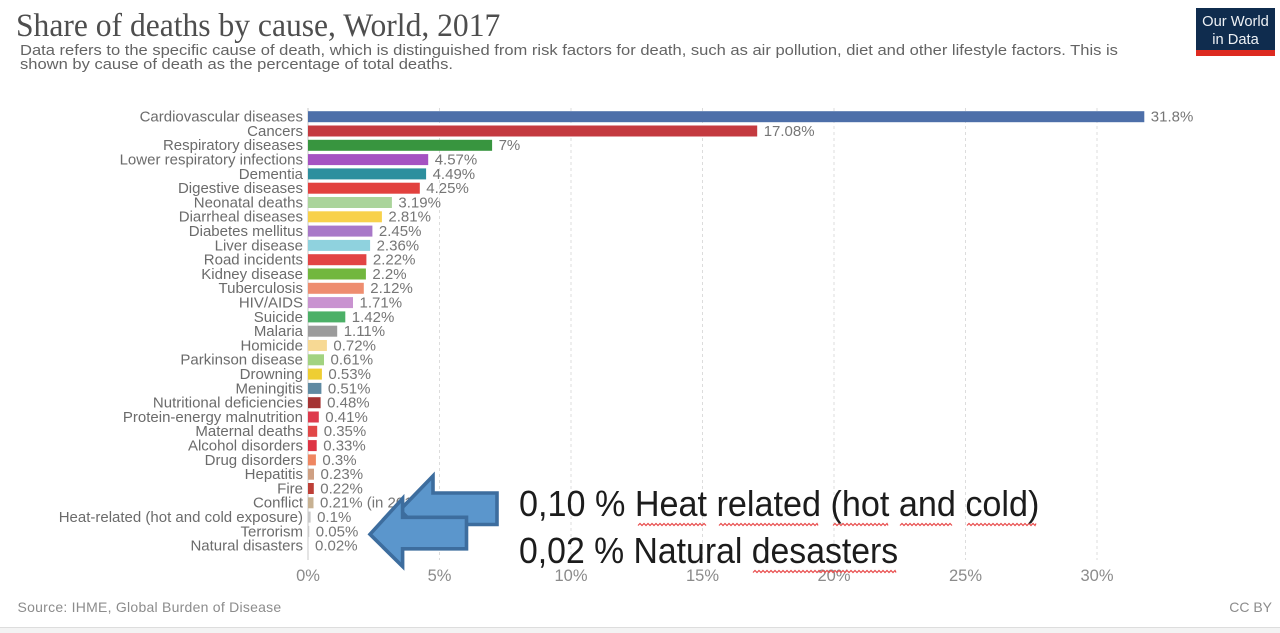  What do you see at coordinates (269, 388) in the screenshot?
I see `svg-text: Meningitis` at bounding box center [269, 388].